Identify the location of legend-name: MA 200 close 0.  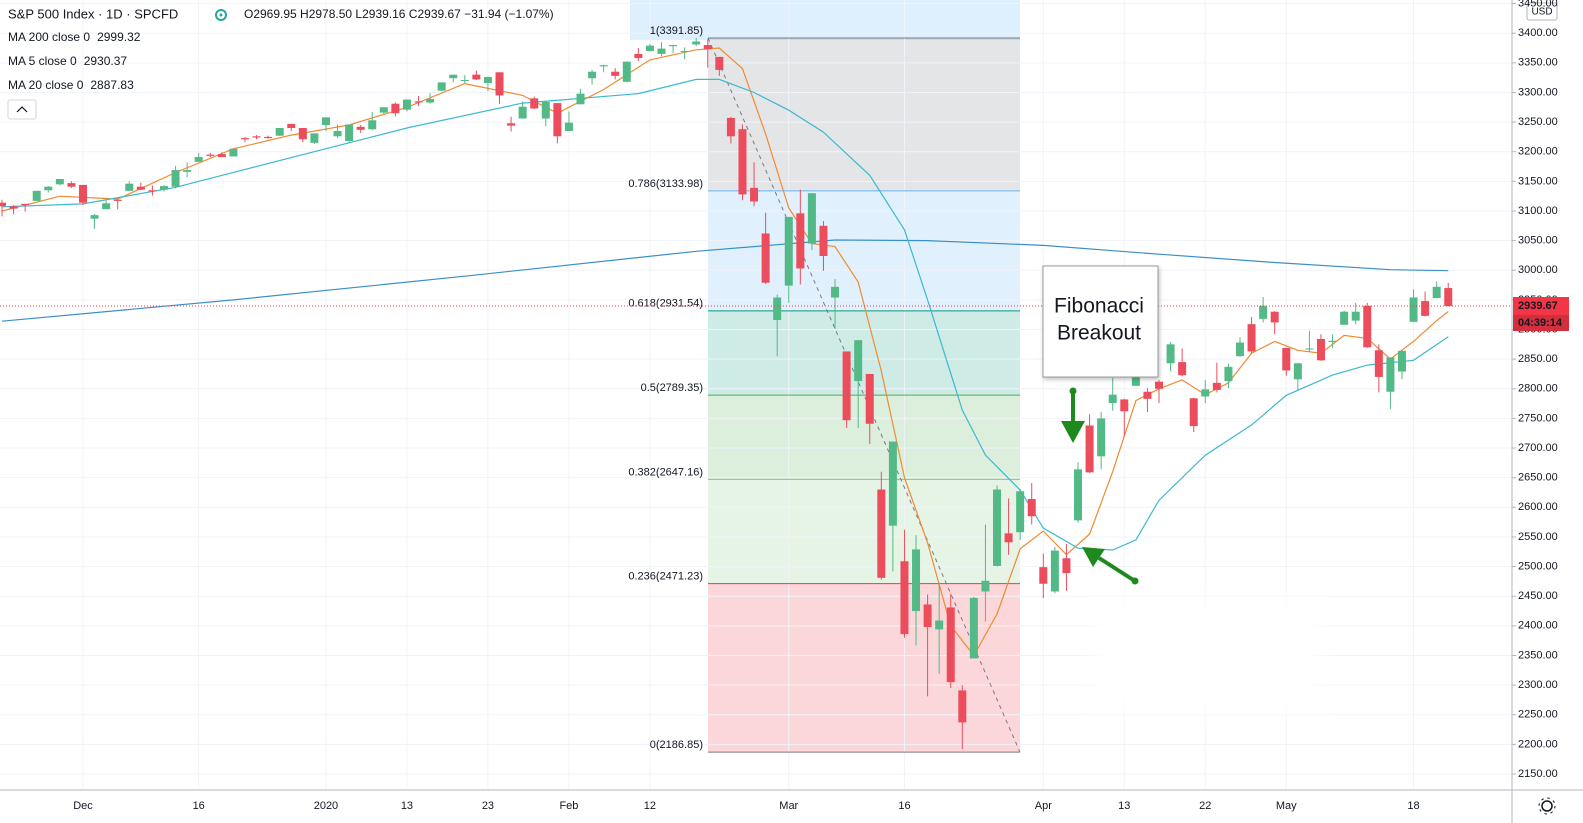
(49, 37).